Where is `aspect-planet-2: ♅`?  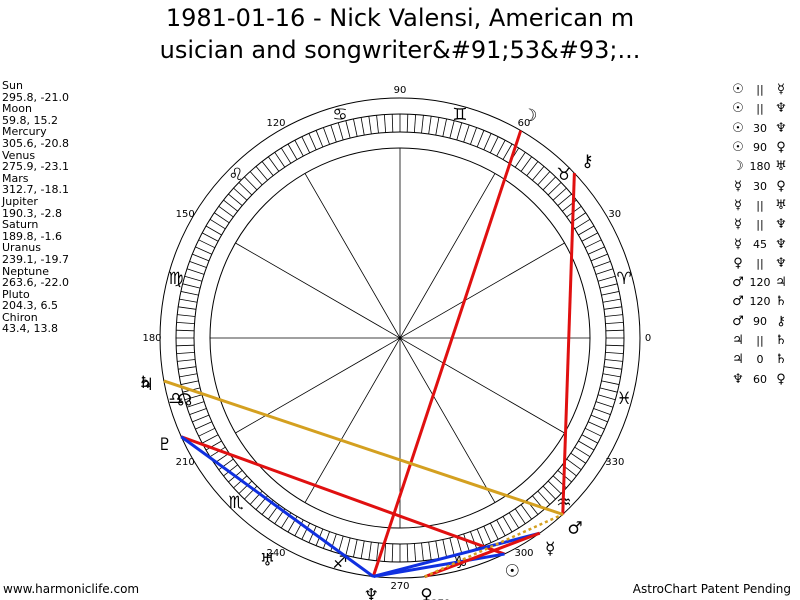
aspect-planet-2: ♅ is located at coordinates (781, 205).